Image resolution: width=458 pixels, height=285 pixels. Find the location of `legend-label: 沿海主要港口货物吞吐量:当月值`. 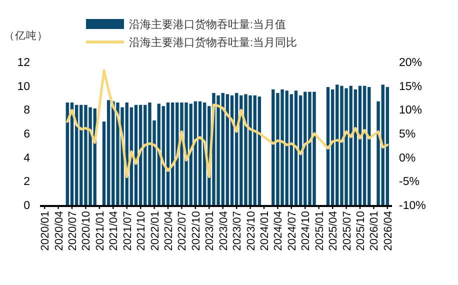

legend-label: 沿海主要港口货物吞吐量:当月值 is located at coordinates (207, 24).